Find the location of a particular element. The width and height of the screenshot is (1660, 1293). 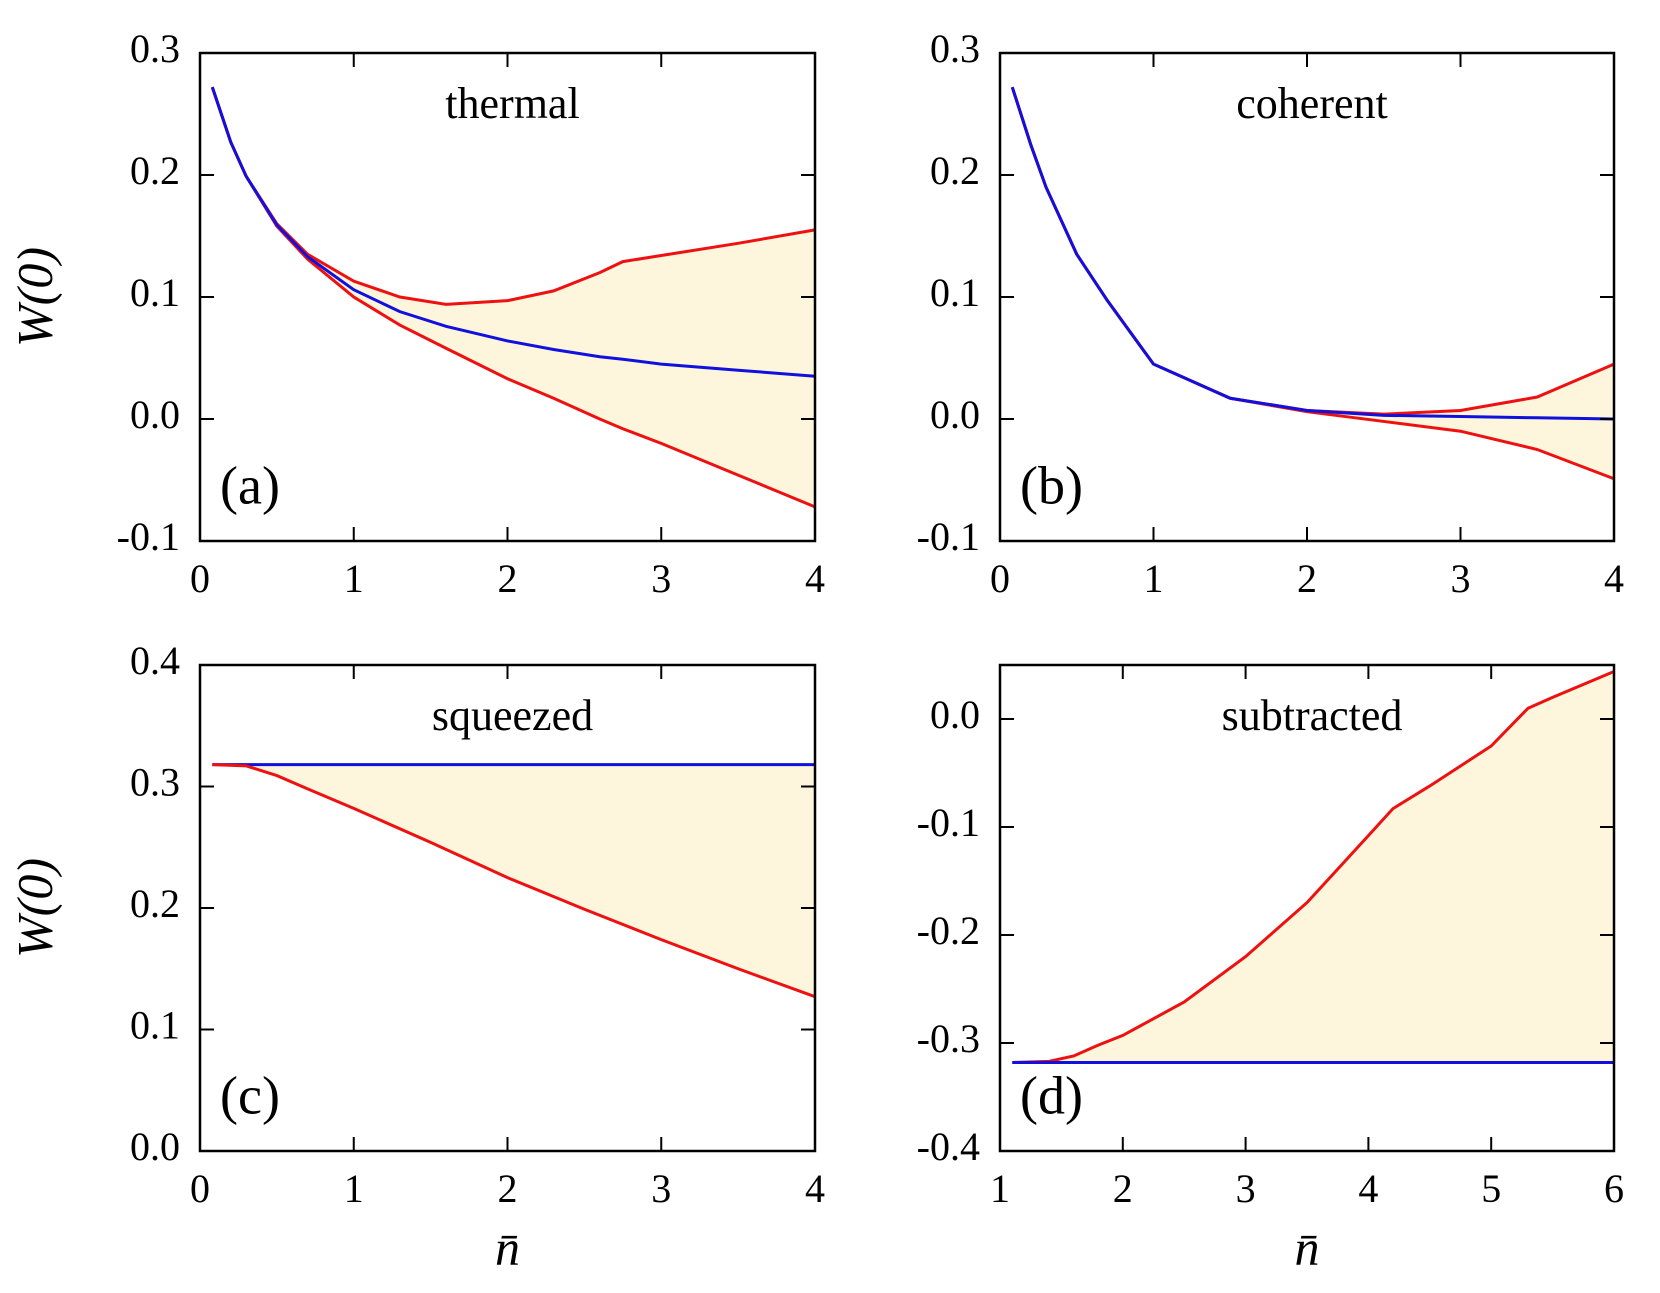

panel-label: (b) is located at coordinates (1051, 485).